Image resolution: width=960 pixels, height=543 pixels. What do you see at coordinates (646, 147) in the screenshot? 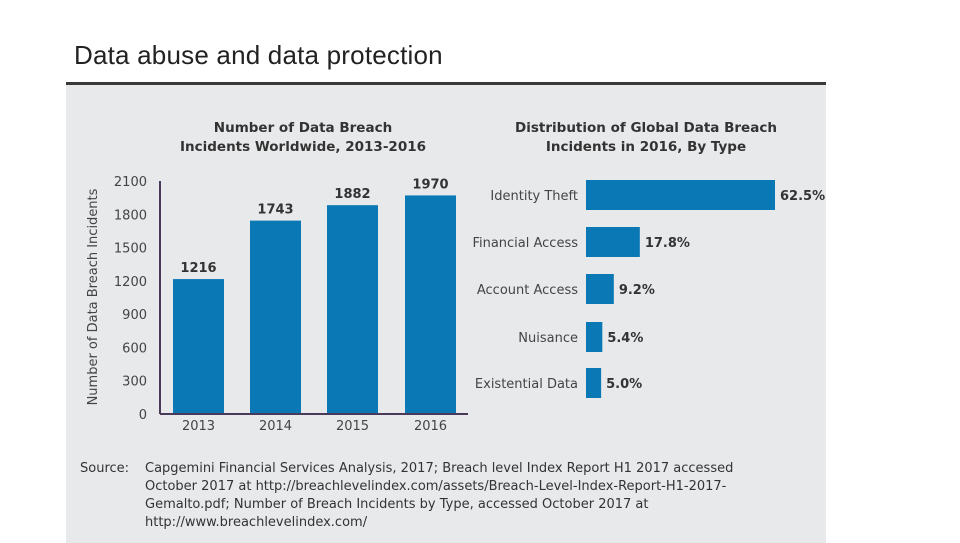
I see `chart-title: Incidents in 2016, By Type` at bounding box center [646, 147].